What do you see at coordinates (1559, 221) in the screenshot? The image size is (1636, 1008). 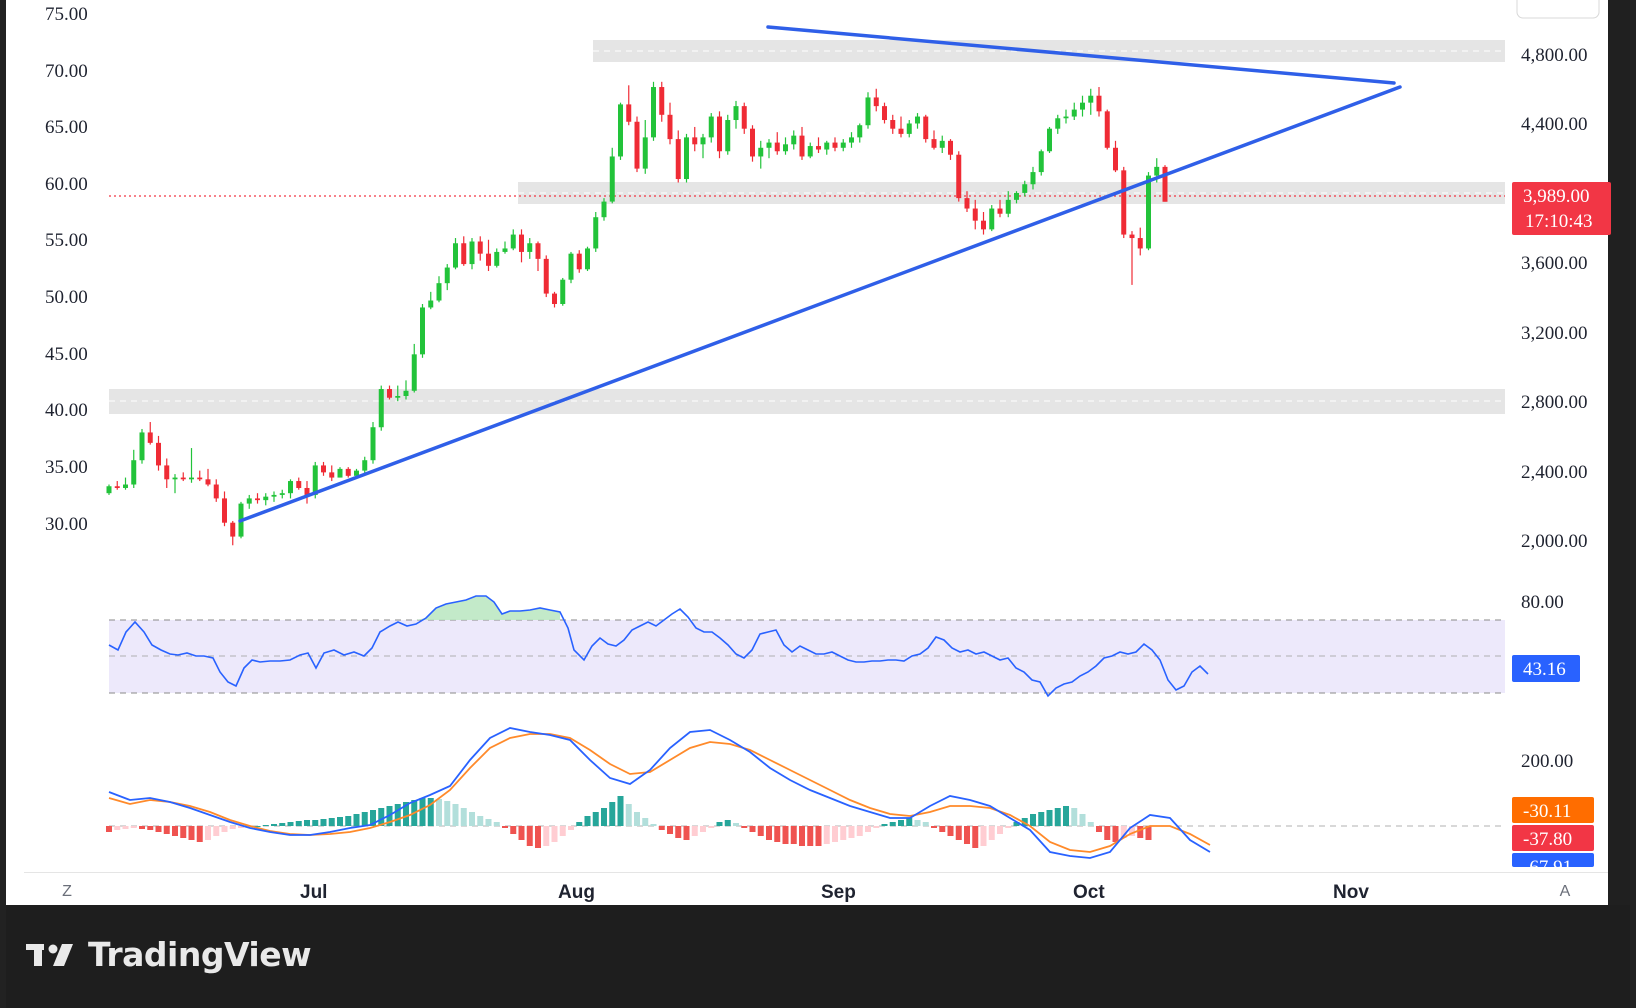 I see `price-tag-countdown: 17:10:43` at bounding box center [1559, 221].